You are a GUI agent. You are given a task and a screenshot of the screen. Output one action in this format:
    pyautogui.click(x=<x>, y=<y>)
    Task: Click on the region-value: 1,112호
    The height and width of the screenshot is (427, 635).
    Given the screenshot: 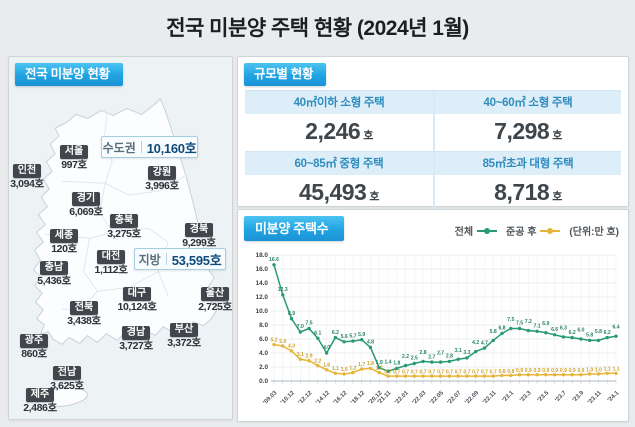 What is the action you would take?
    pyautogui.click(x=111, y=270)
    